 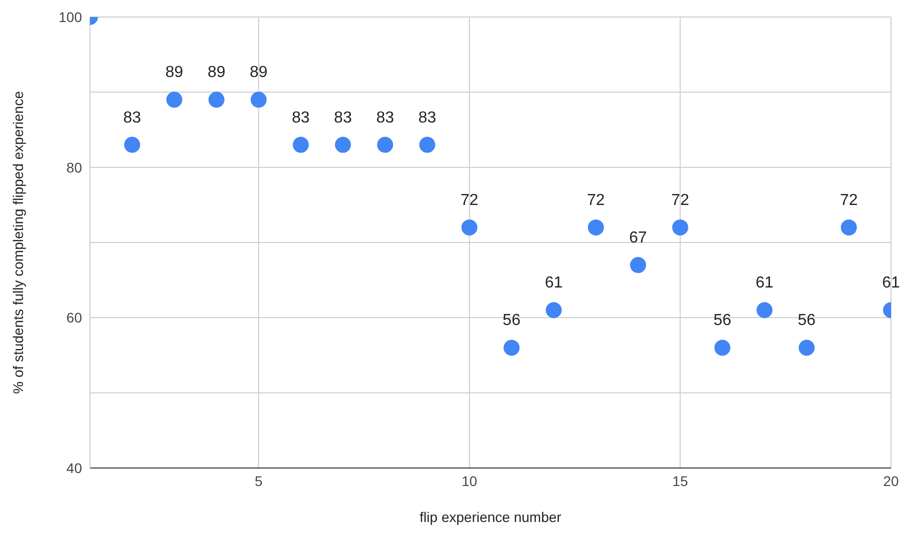 What do you see at coordinates (470, 480) in the screenshot?
I see `x-tick-label: 10` at bounding box center [470, 480].